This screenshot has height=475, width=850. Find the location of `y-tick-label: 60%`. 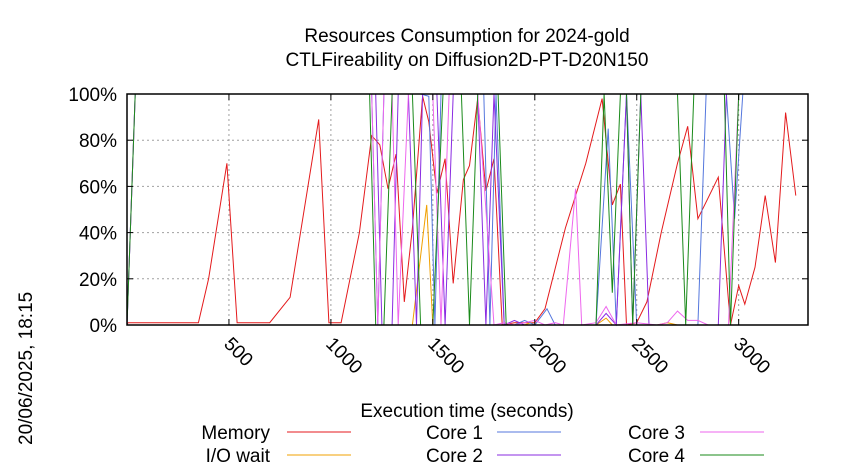

y-tick-label: 60% is located at coordinates (98, 187).